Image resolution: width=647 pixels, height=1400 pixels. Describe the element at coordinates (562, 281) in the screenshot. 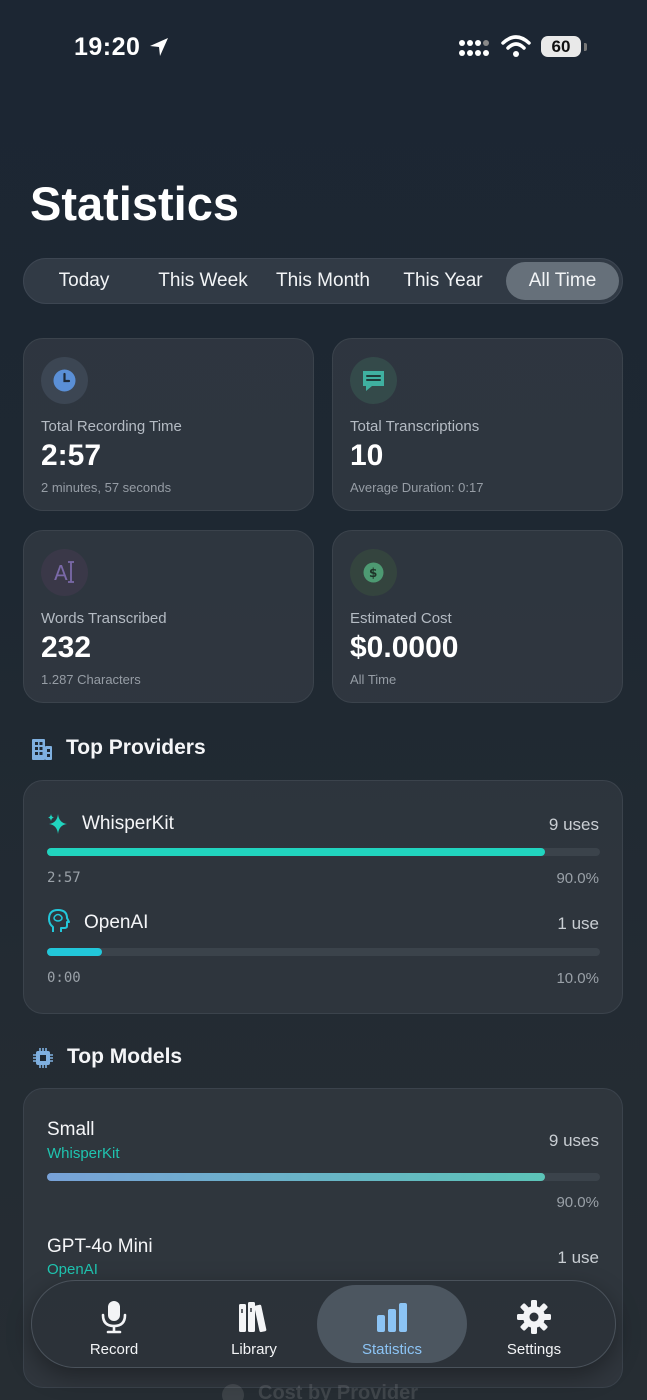

I see `period-all-time: All Time` at that location.